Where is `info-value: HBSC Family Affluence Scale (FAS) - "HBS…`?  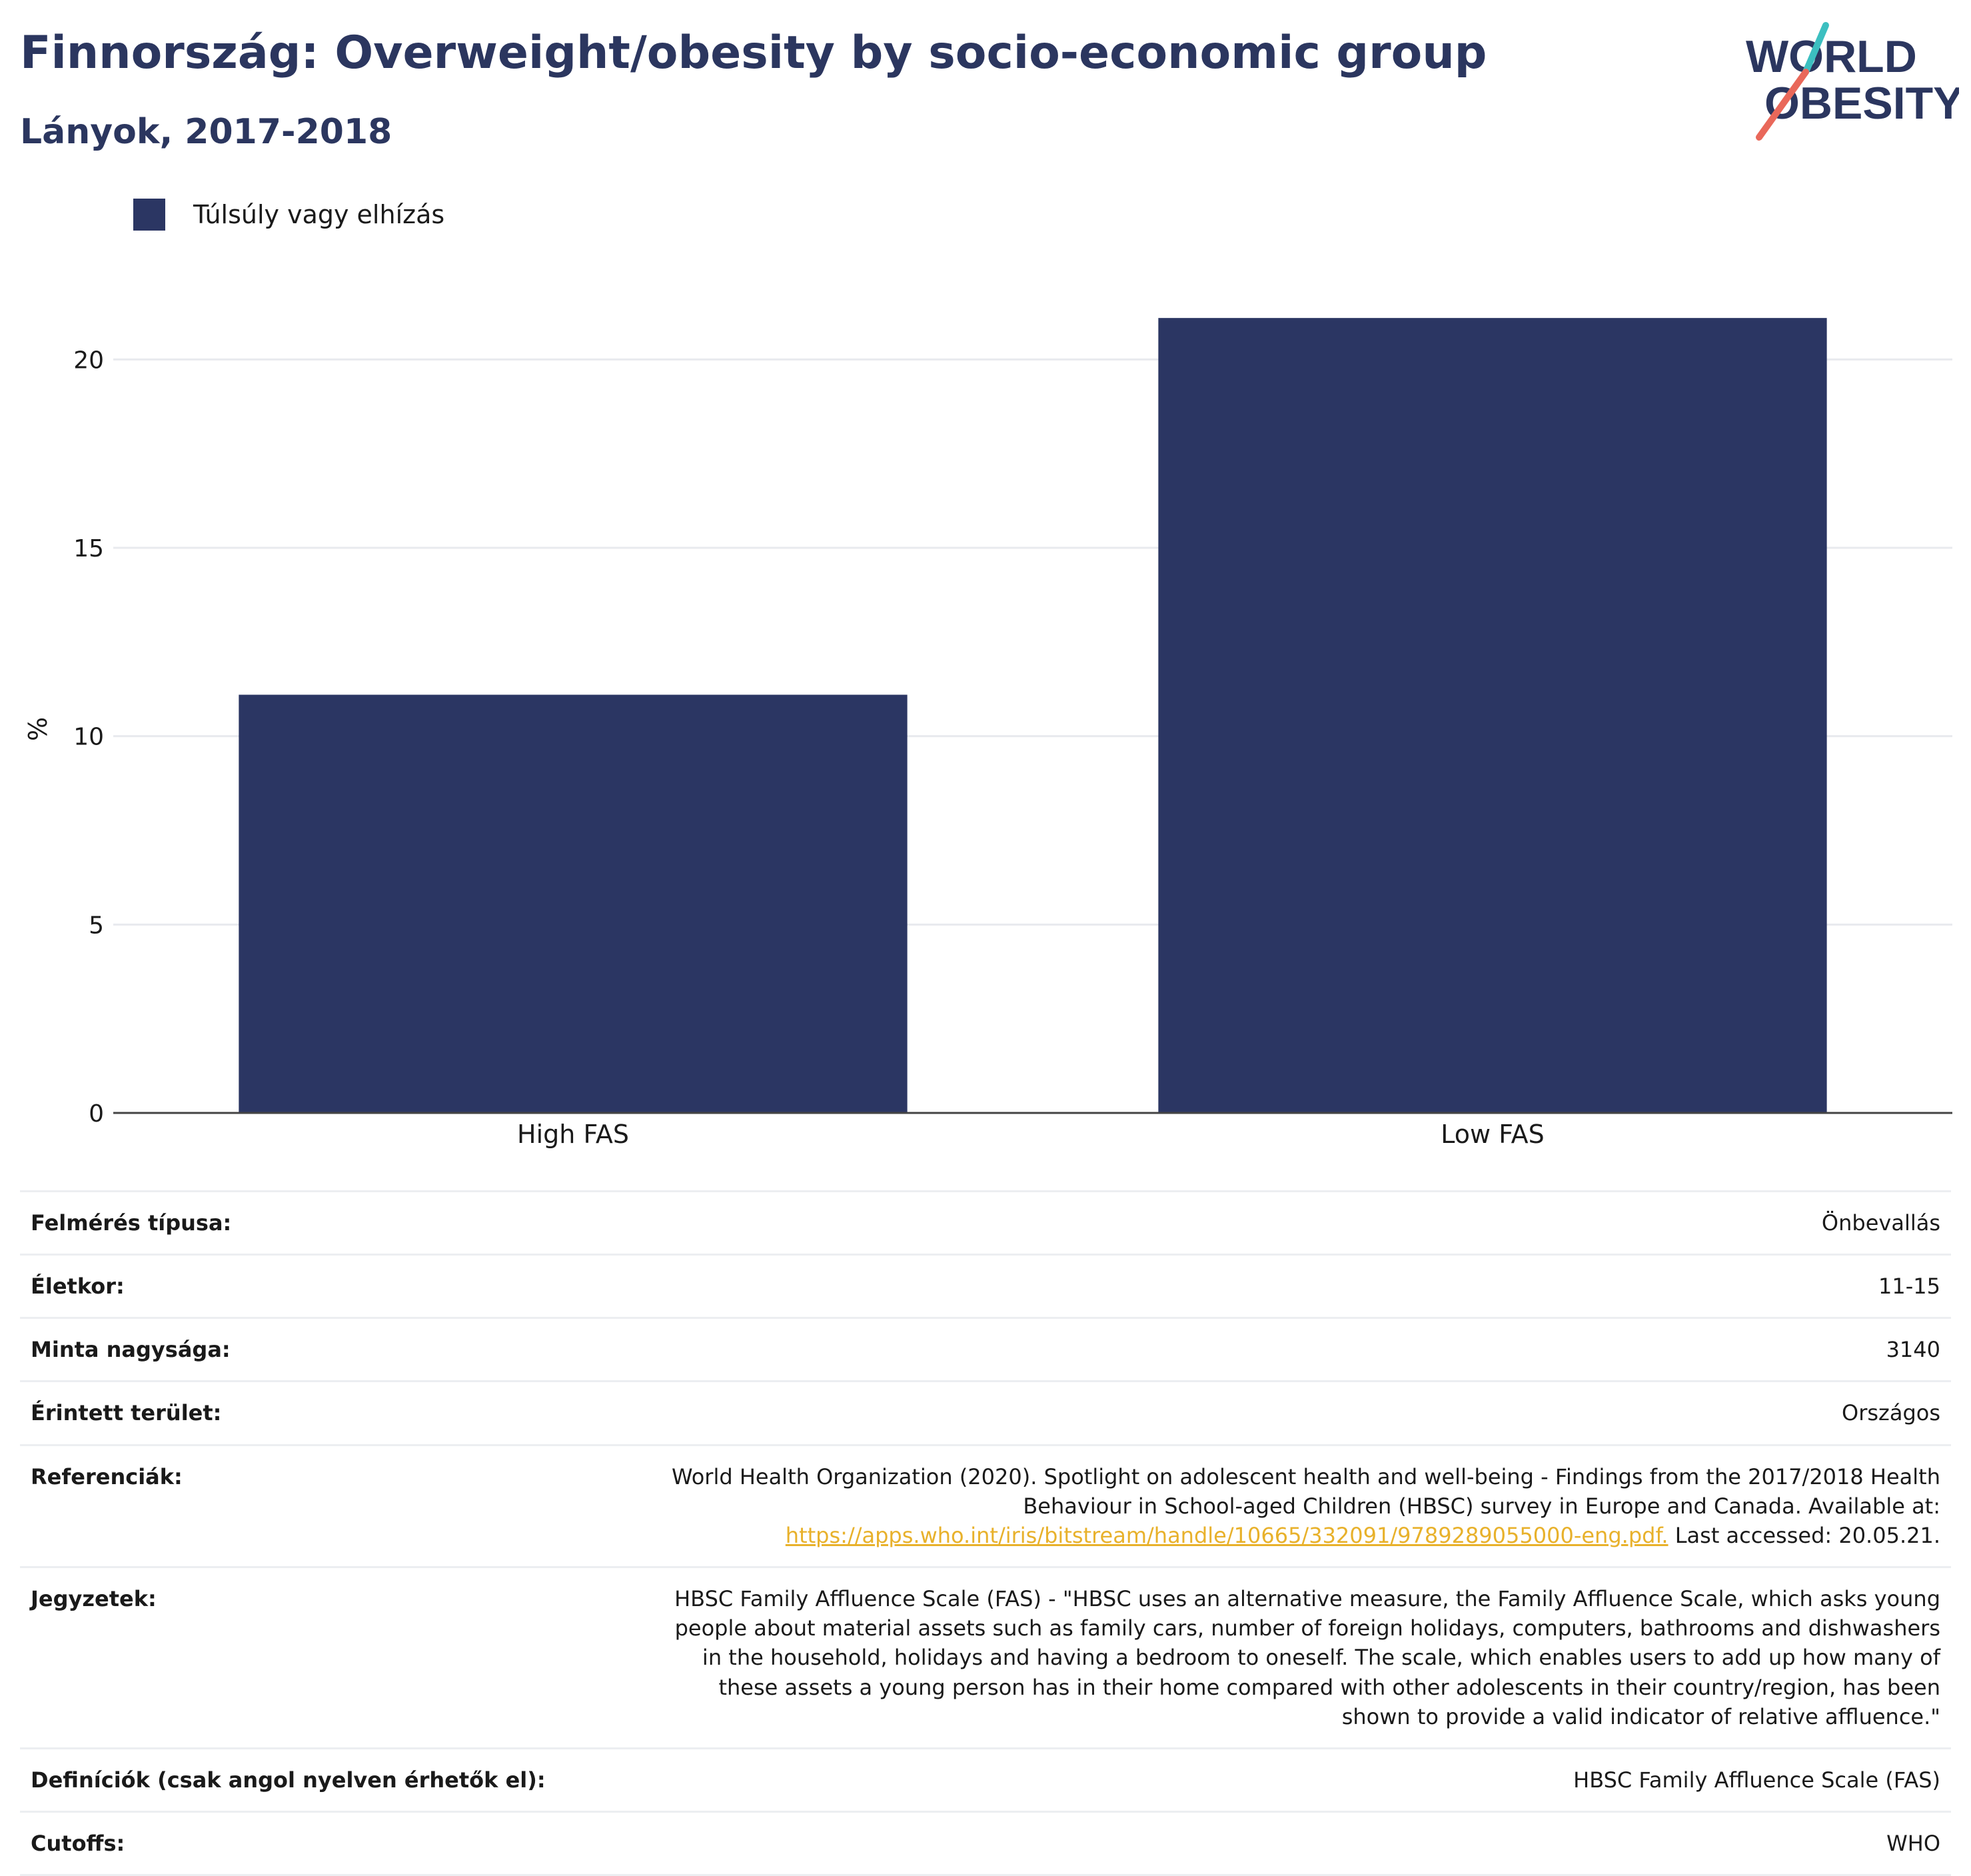 info-value: HBSC Family Affluence Scale (FAS) - "HBS… is located at coordinates (1296, 1657).